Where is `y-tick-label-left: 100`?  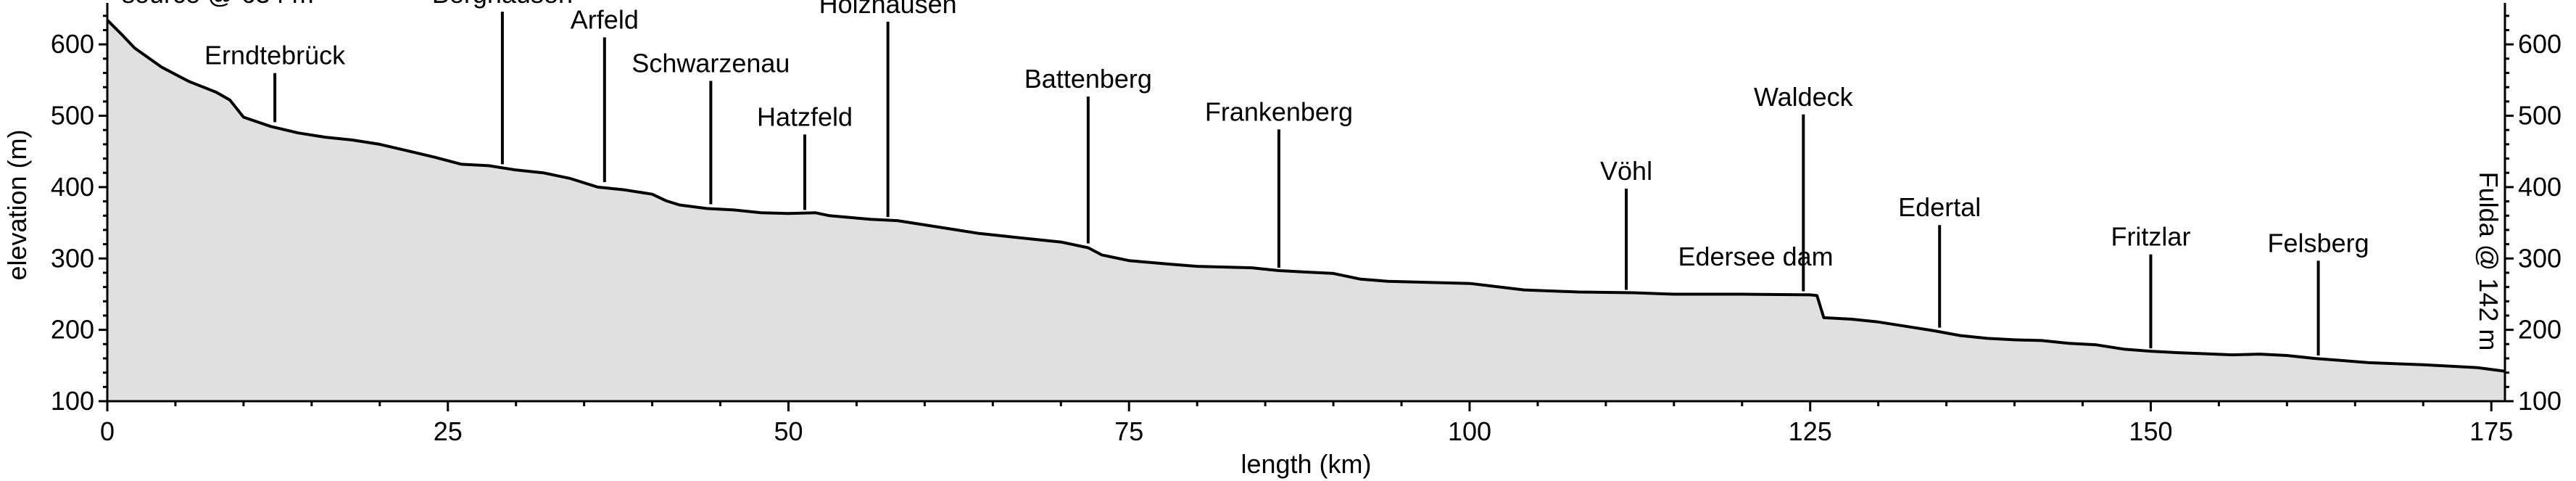 y-tick-label-left: 100 is located at coordinates (72, 401).